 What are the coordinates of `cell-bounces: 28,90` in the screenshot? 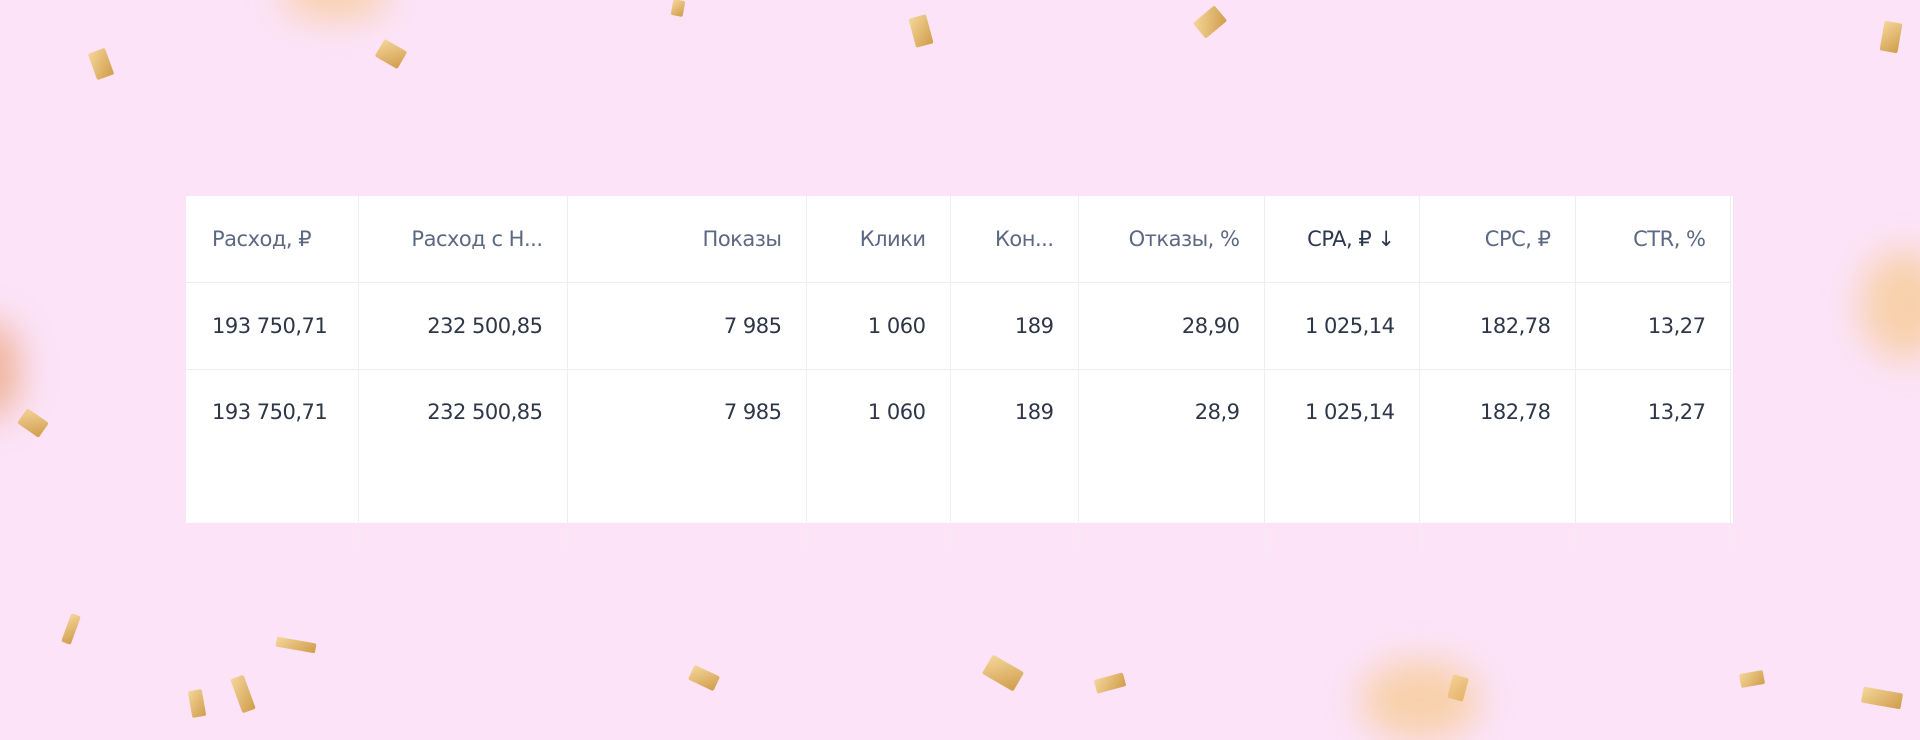 It's located at (1171, 326).